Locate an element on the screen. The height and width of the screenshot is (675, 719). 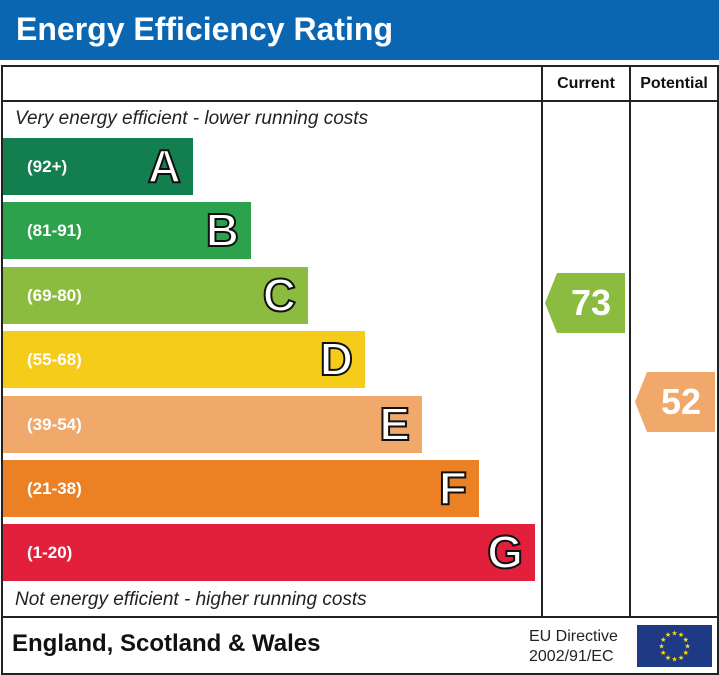
band-bar-d: (55-68) D is located at coordinates (184, 360).